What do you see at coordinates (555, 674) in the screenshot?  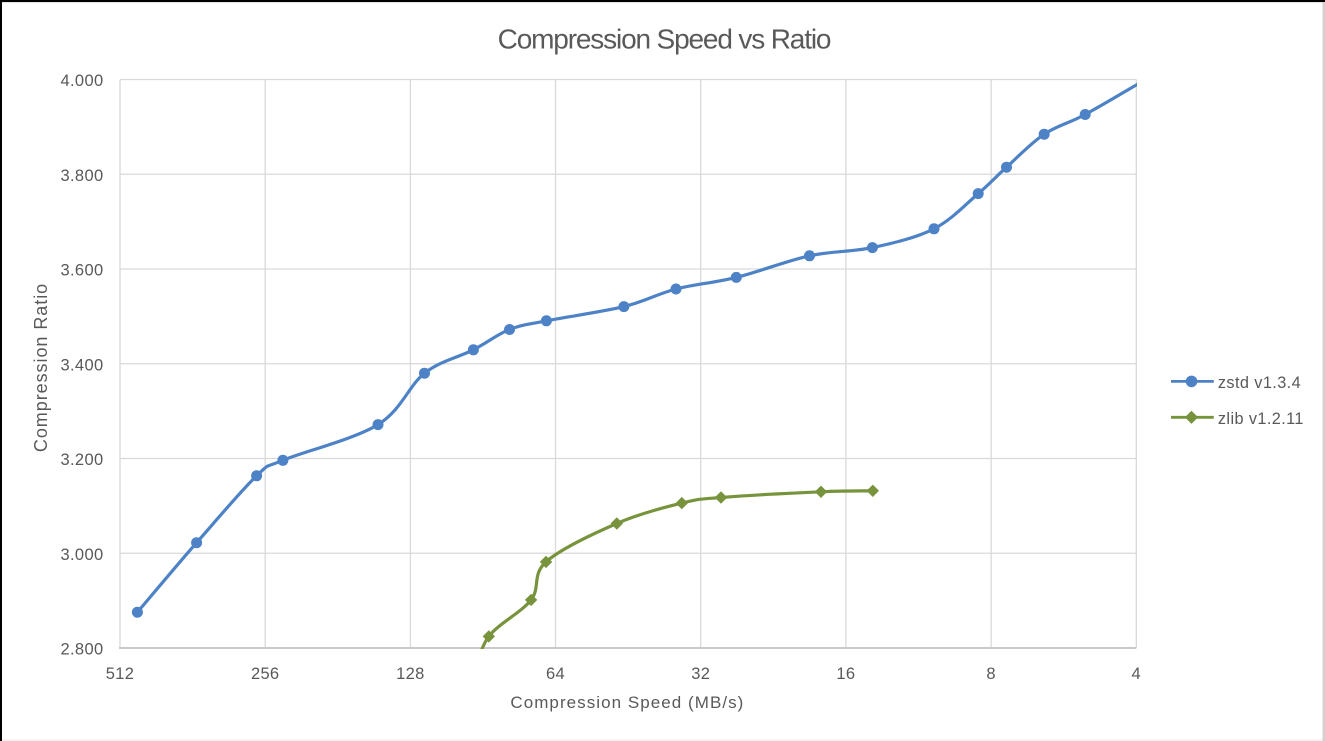 I see `svg-text: 64` at bounding box center [555, 674].